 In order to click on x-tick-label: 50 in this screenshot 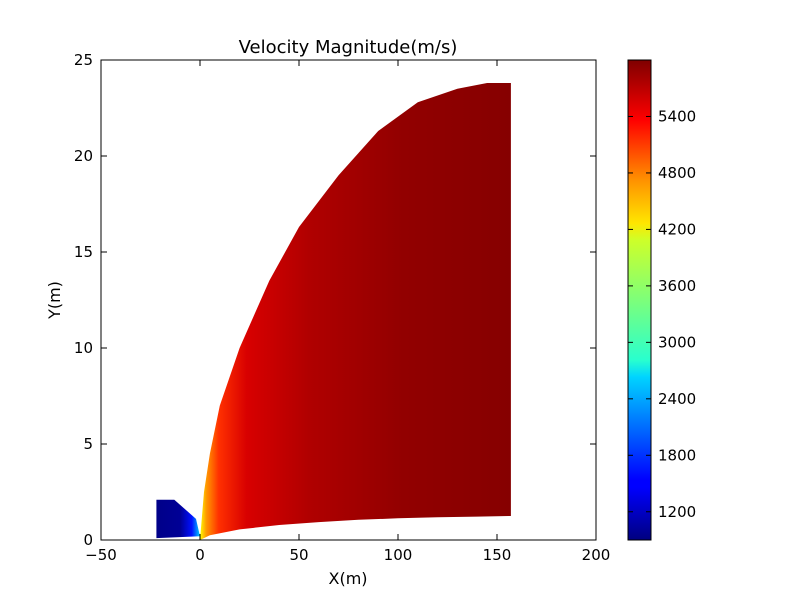, I will do `click(298, 555)`.